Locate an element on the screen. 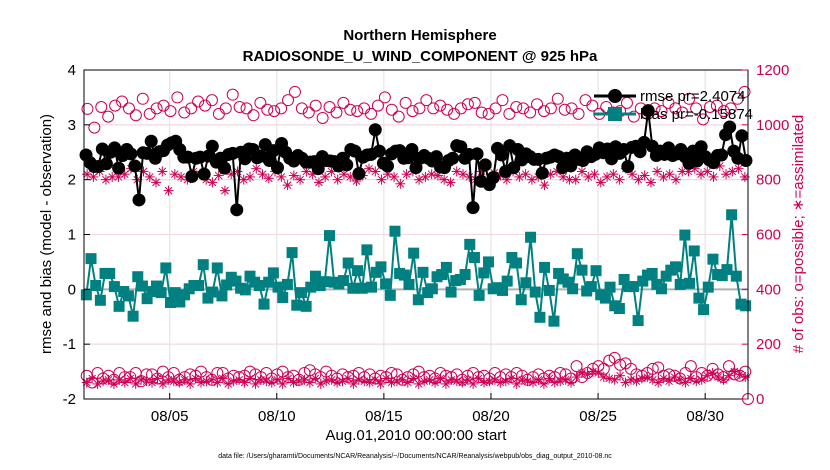  right-axis: 0 200 400 600 800 1000 1200 is located at coordinates (765, 235).